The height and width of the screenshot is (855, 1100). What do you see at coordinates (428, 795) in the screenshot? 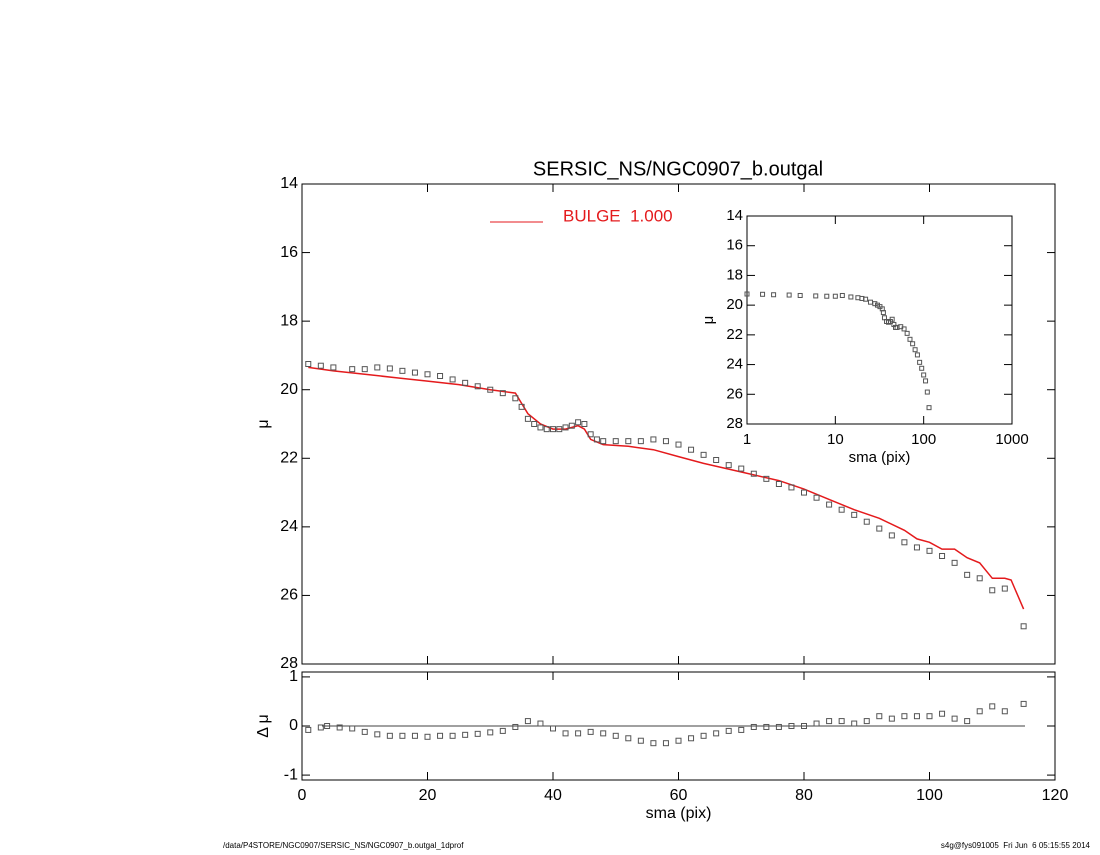
I see `x-tick-label: 20` at bounding box center [428, 795].